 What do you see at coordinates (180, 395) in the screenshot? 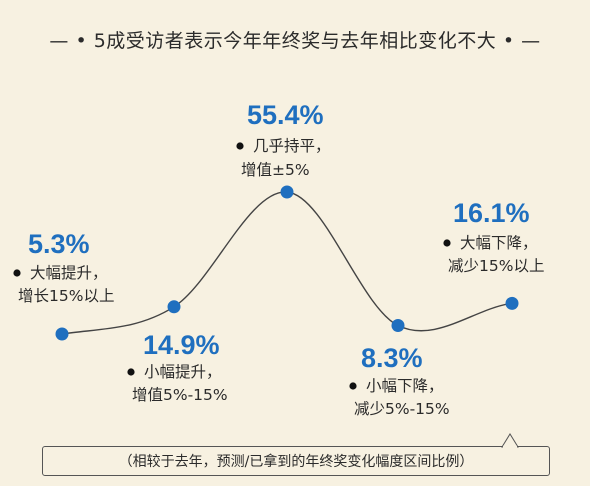
I see `data-label-desc: 增值5%-15%` at bounding box center [180, 395].